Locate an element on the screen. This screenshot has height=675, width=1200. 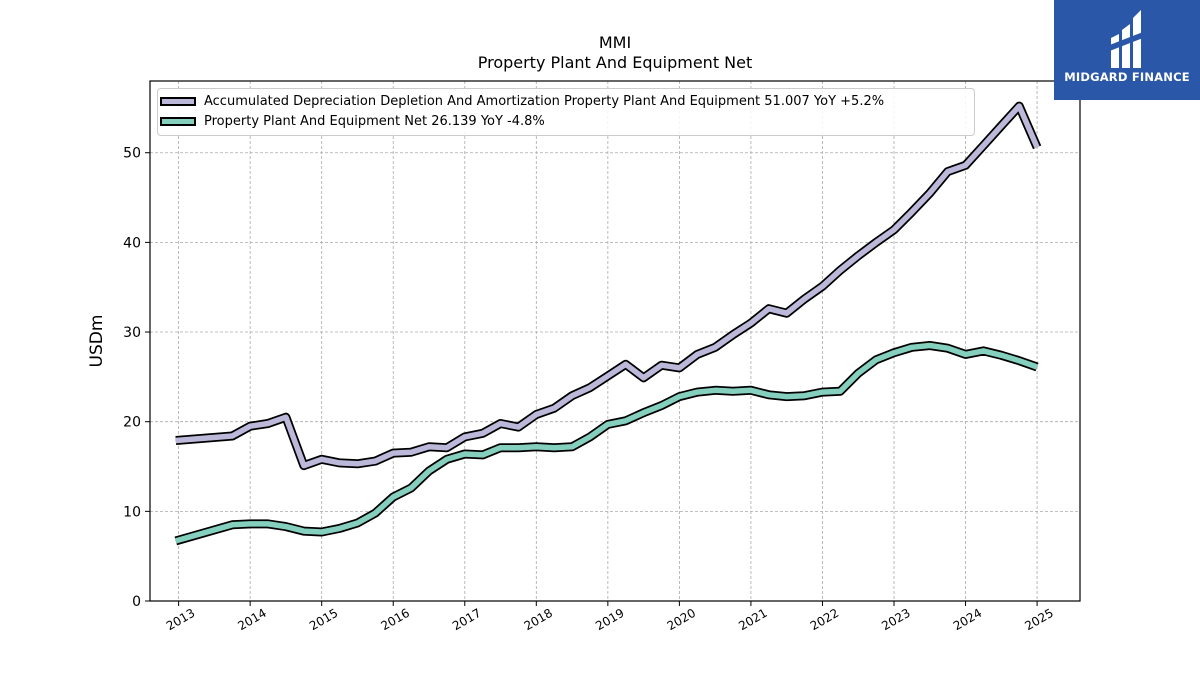
y-tick-label: 20 is located at coordinates (132, 423).